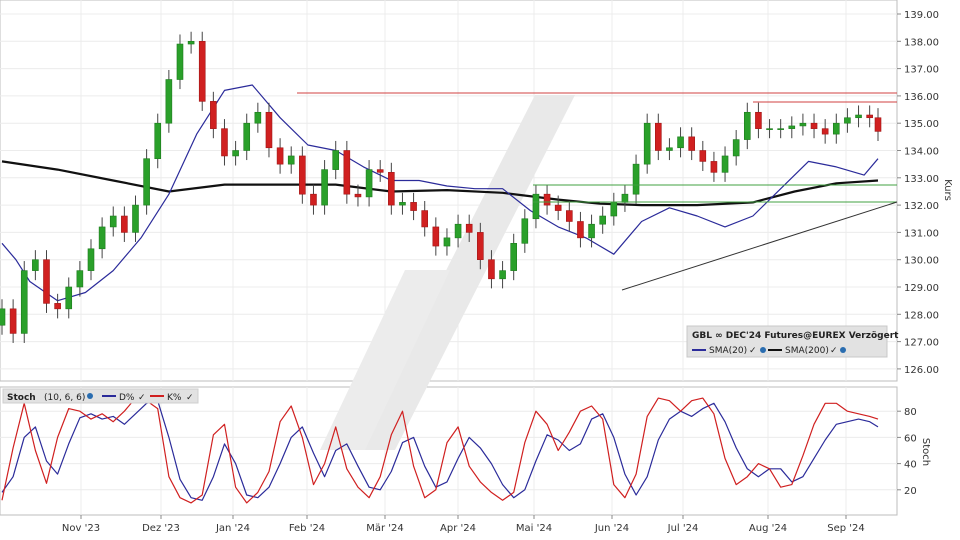  What do you see at coordinates (921, 42) in the screenshot?
I see `price-tick-label: 138.00` at bounding box center [921, 42].